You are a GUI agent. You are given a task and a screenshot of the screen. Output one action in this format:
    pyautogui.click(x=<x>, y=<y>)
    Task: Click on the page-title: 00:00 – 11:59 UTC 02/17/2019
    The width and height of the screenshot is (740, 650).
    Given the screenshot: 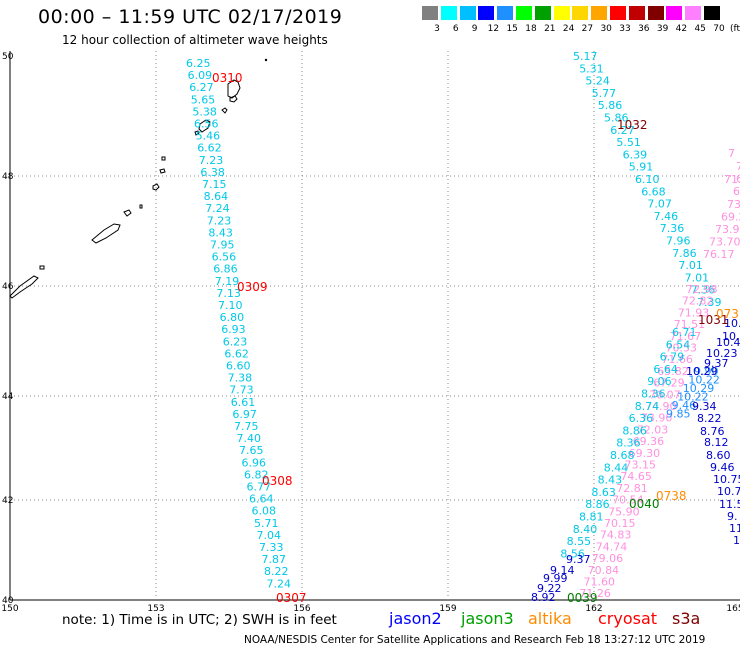 What is the action you would take?
    pyautogui.click(x=190, y=17)
    